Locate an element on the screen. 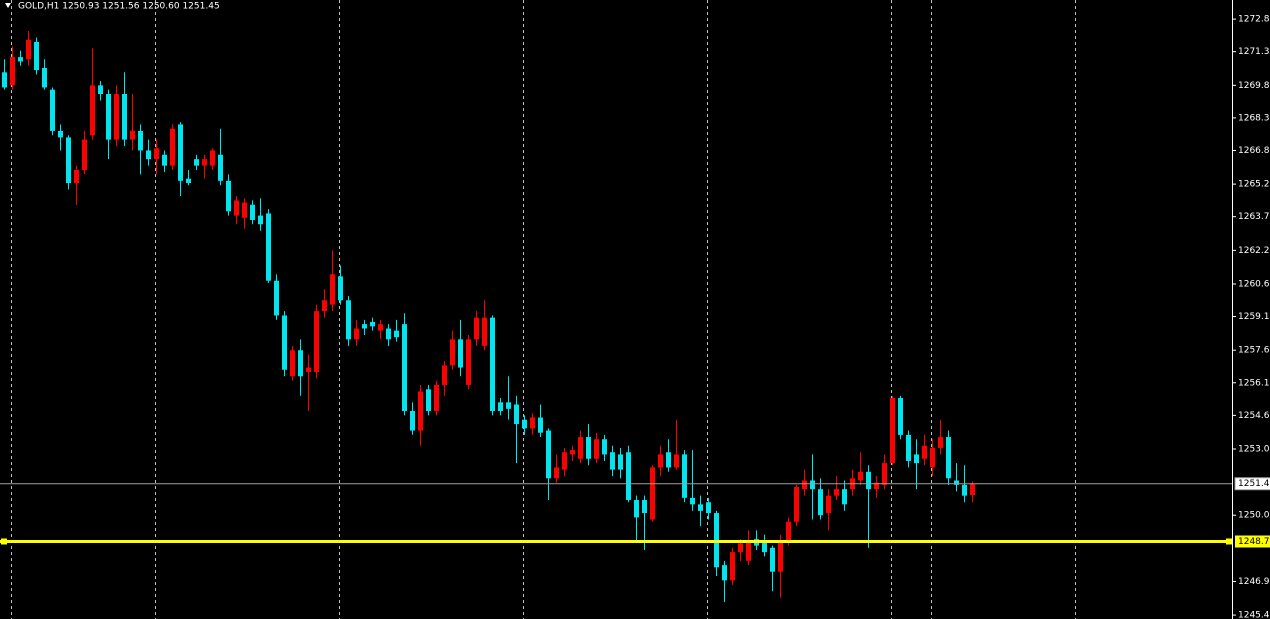  y-tick-label: 1256.10 is located at coordinates (1254, 383).